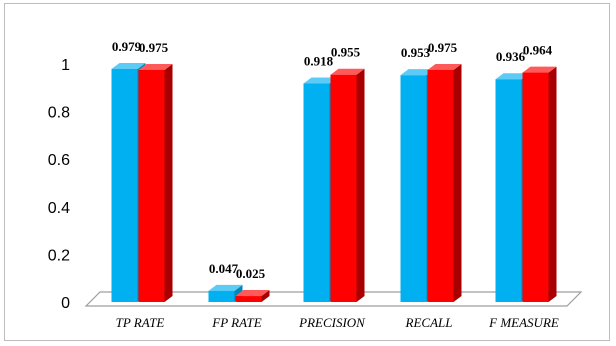 The width and height of the screenshot is (616, 346). What do you see at coordinates (346, 52) in the screenshot?
I see `data-label-precision-series-2: 0.955` at bounding box center [346, 52].